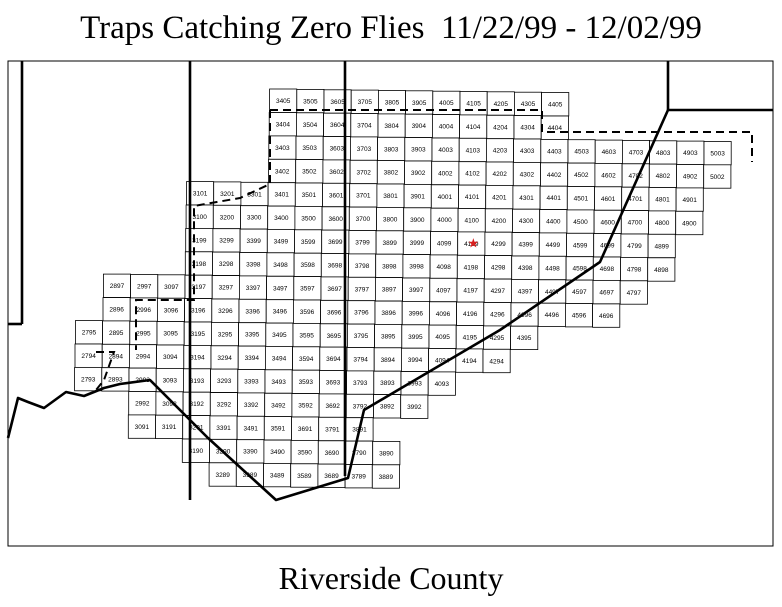 This screenshot has width=782, height=607. Describe the element at coordinates (115, 380) in the screenshot. I see `grid-cell-label: 2893` at that location.